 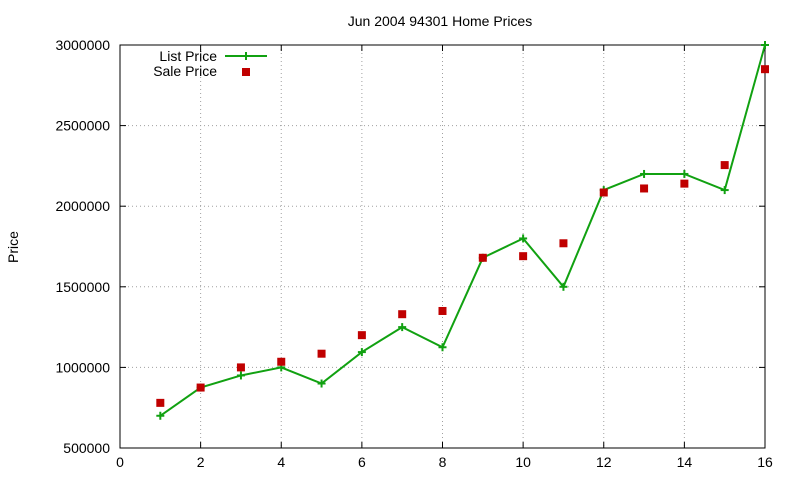 What do you see at coordinates (604, 462) in the screenshot?
I see `x-tick-label: 12` at bounding box center [604, 462].